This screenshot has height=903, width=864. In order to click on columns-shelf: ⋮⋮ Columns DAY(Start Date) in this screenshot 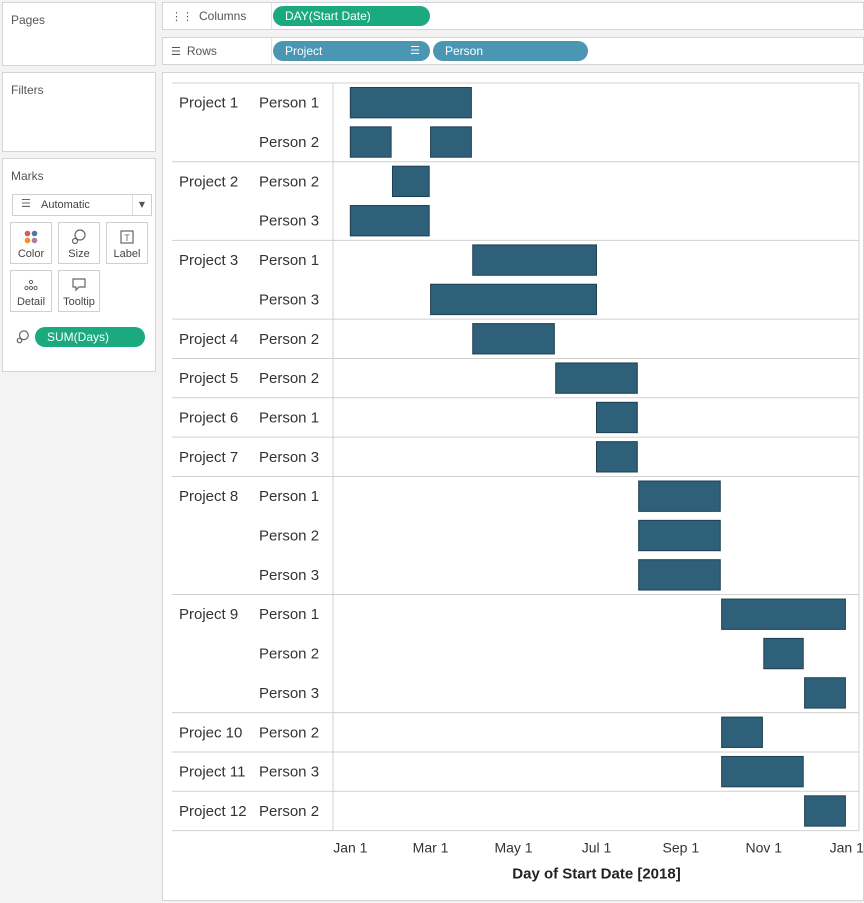, I will do `click(513, 16)`.